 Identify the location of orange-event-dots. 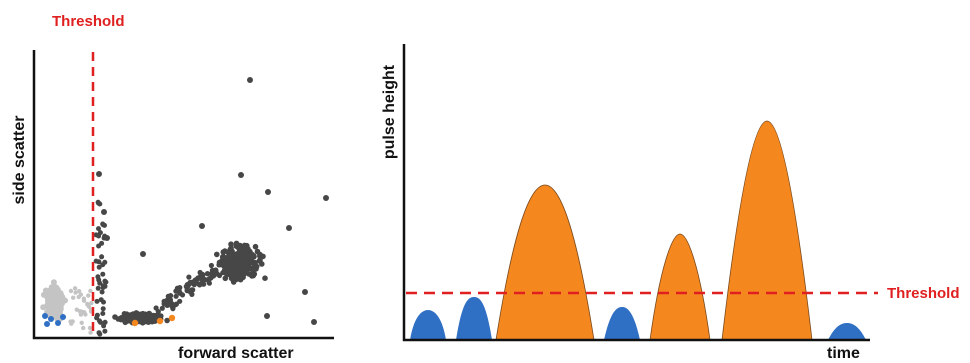
(153, 320).